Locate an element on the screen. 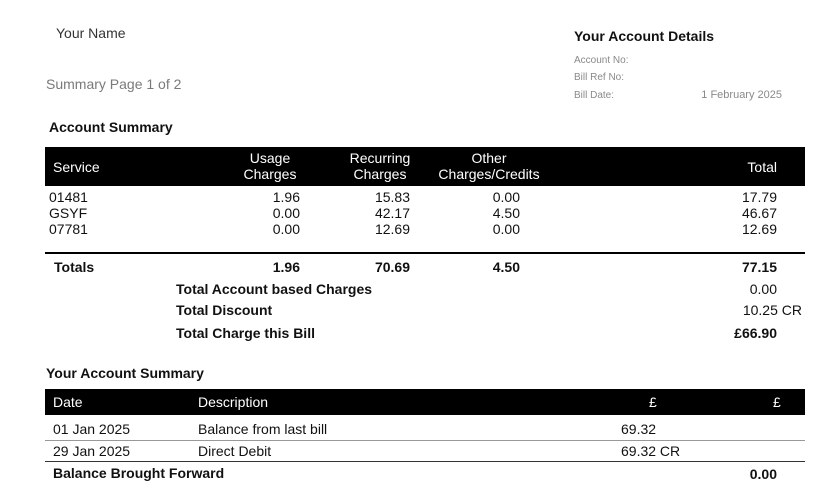 The width and height of the screenshot is (828, 503). stmt-description: Direct Debit is located at coordinates (235, 451).